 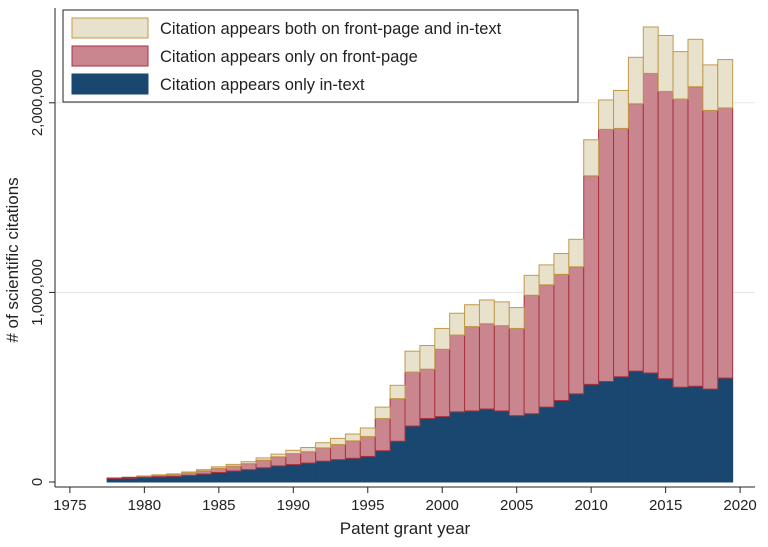 What do you see at coordinates (367, 505) in the screenshot?
I see `x-tick-label-1995: 1995` at bounding box center [367, 505].